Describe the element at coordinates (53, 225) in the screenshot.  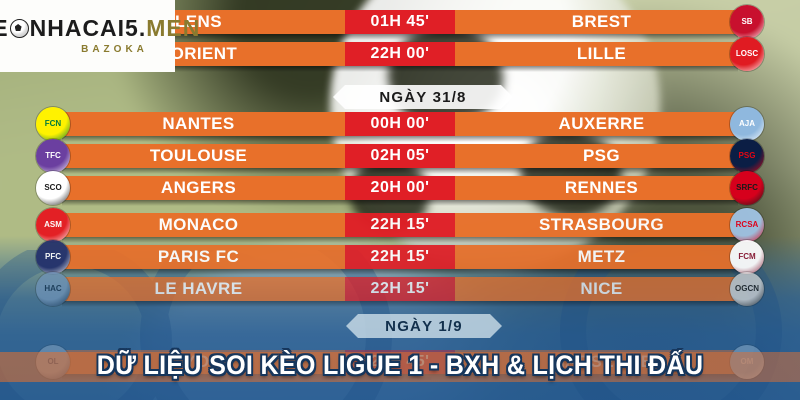
I see `monaco-badge: ASM` at that location.